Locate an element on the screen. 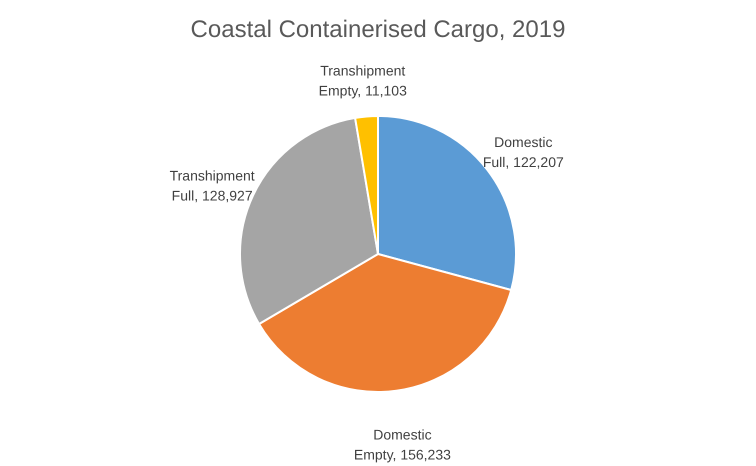 This screenshot has height=466, width=756. slice-label: Domestic Full, 122,207 is located at coordinates (523, 152).